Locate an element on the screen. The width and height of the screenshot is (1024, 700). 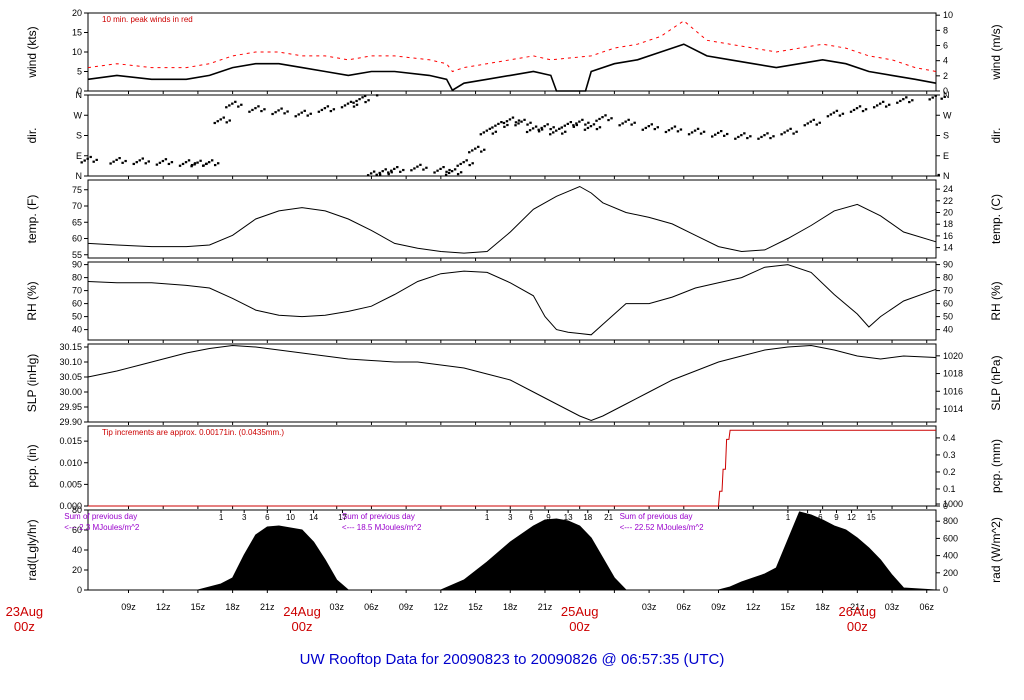
day-label-time: 00z is located at coordinates (857, 626).